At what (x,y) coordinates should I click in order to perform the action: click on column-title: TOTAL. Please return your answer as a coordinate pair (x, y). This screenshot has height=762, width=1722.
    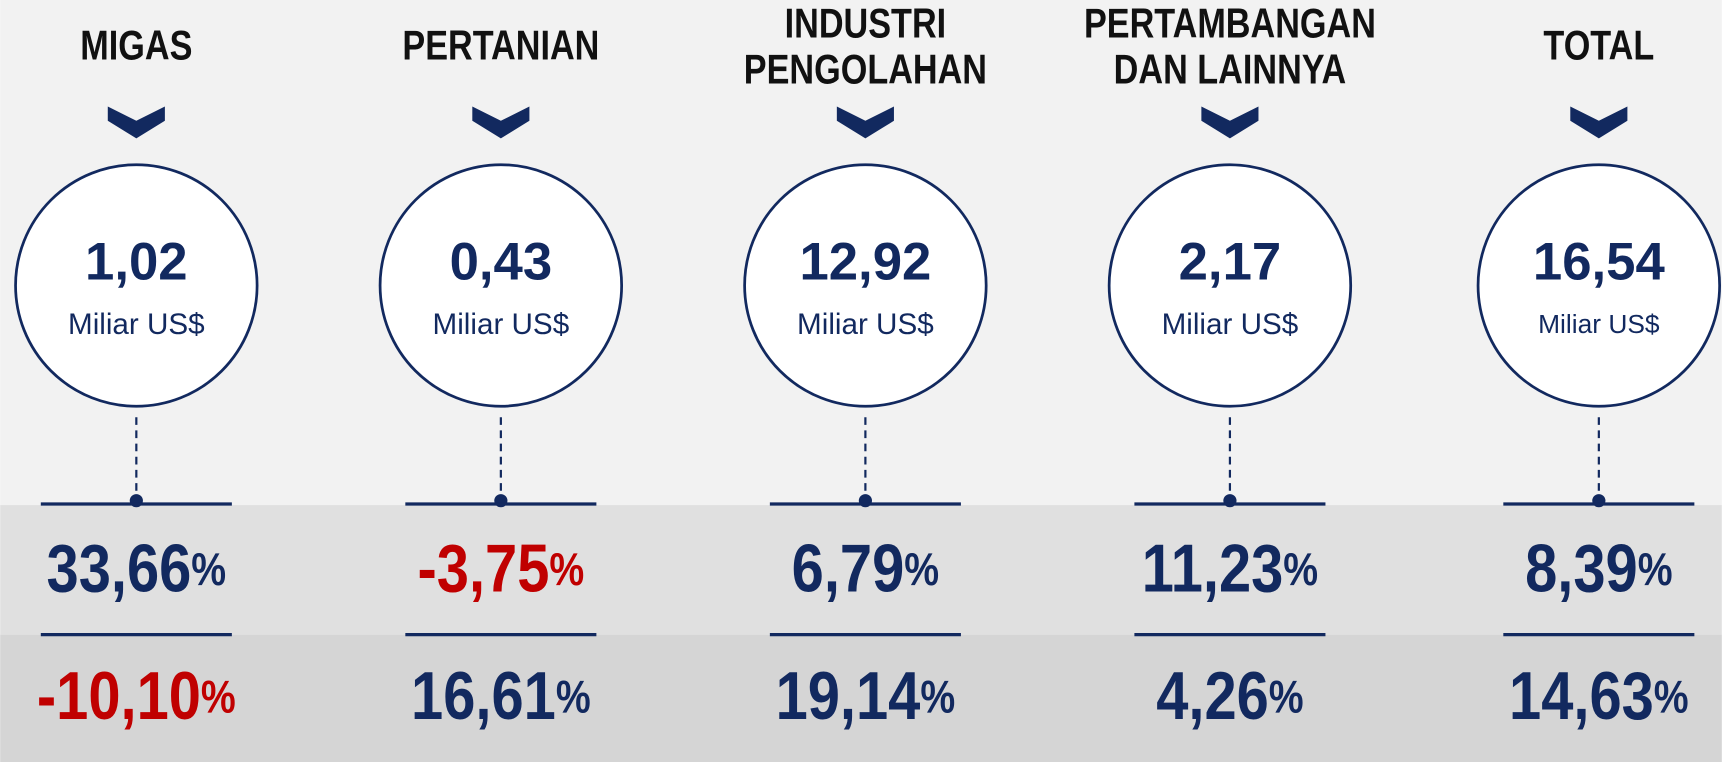
    Looking at the image, I should click on (1598, 45).